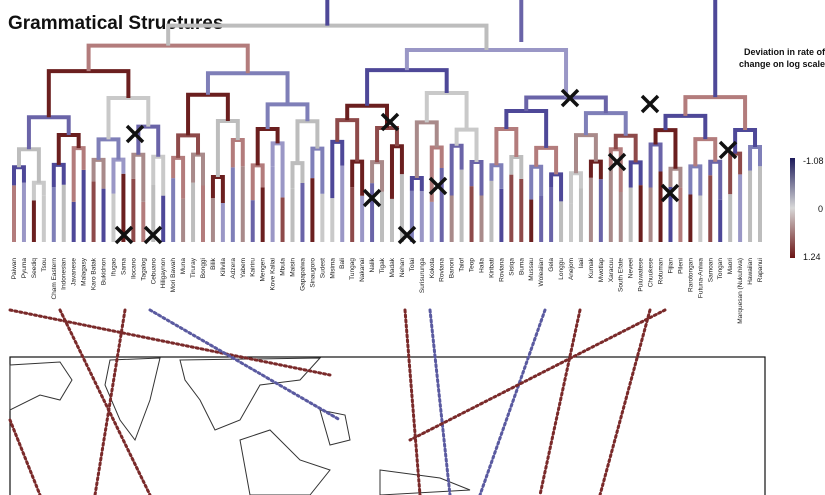  I want to click on language-label: Ifugao, so click(113, 267).